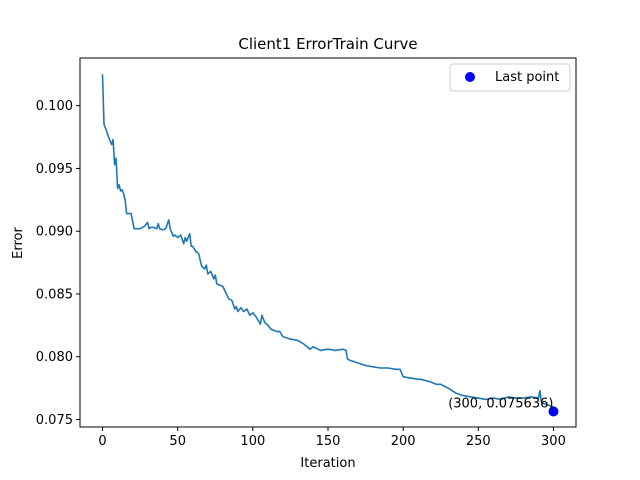  I want to click on legend-box, so click(510, 77).